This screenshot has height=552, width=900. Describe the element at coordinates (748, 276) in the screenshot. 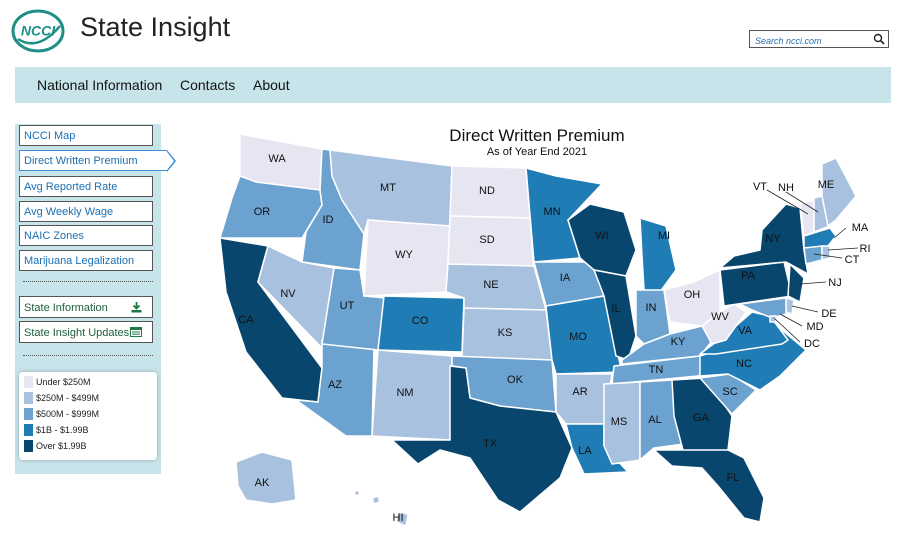

I see `state-label-pa: PA` at that location.